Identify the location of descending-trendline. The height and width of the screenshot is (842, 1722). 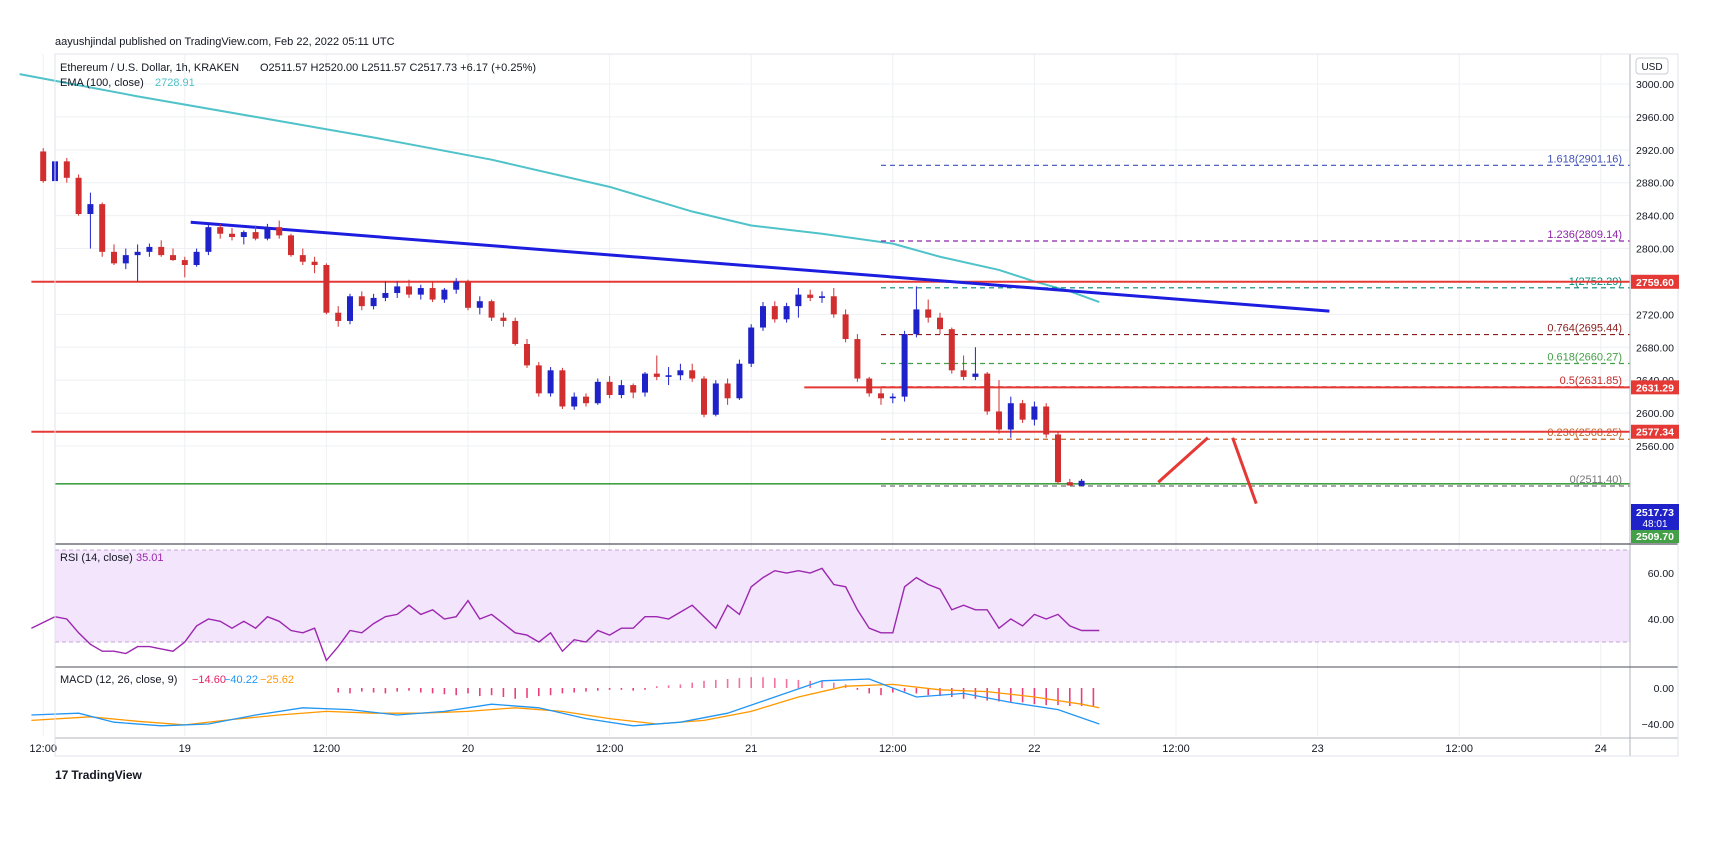
(760, 266).